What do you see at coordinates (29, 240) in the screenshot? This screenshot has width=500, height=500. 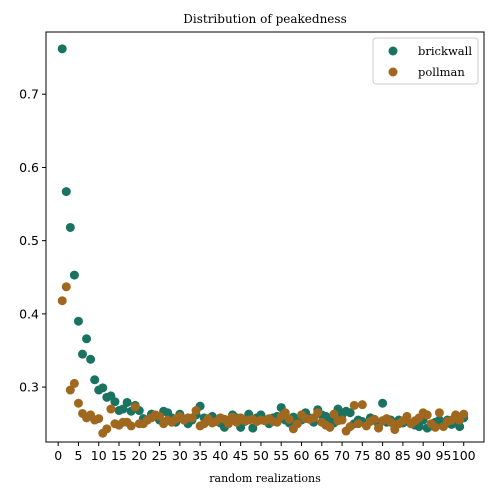 I see `y-tick-label: 0.5` at bounding box center [29, 240].